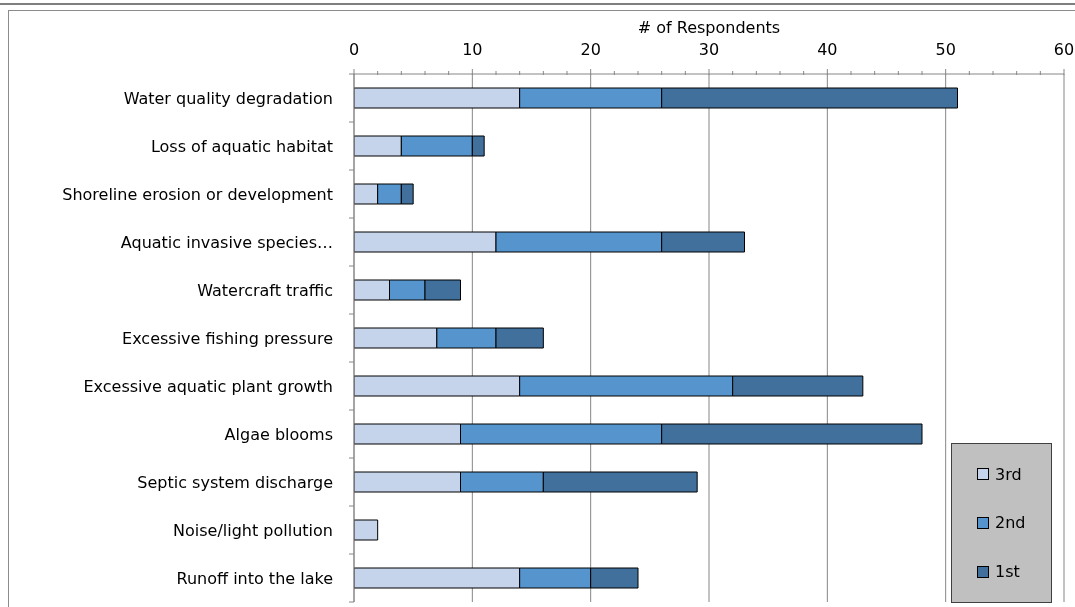 The height and width of the screenshot is (607, 1075). Describe the element at coordinates (709, 49) in the screenshot. I see `x-tick-label: 30` at that location.